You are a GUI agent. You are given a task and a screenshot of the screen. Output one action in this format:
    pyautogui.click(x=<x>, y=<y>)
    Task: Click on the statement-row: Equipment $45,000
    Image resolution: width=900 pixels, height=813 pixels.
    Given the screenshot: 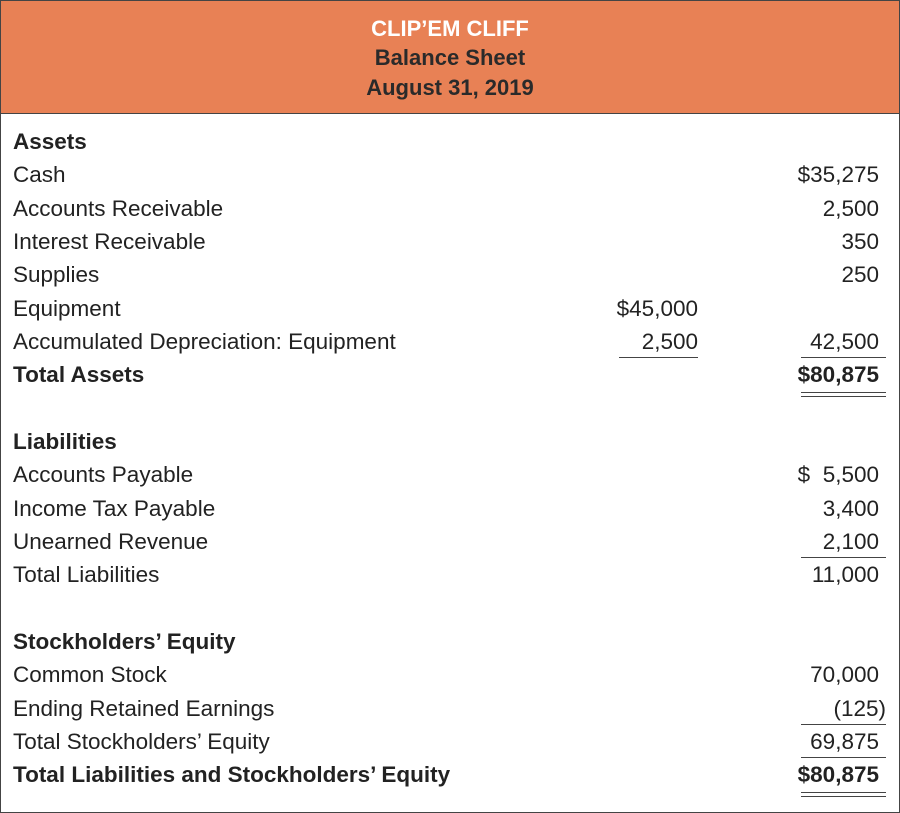 What is the action you would take?
    pyautogui.click(x=450, y=308)
    